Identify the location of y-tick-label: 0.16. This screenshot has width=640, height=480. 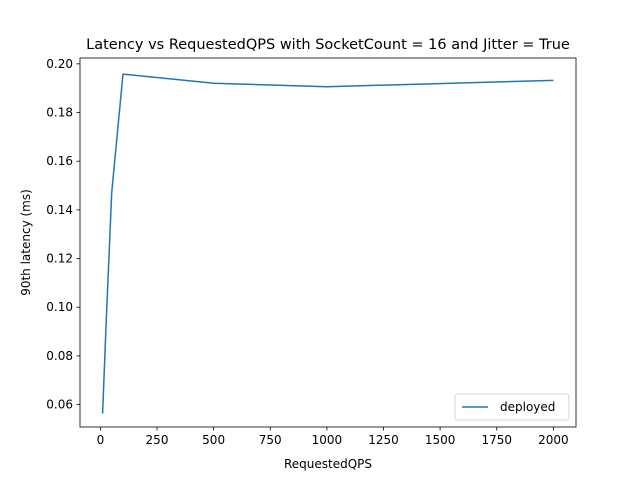
(59, 161).